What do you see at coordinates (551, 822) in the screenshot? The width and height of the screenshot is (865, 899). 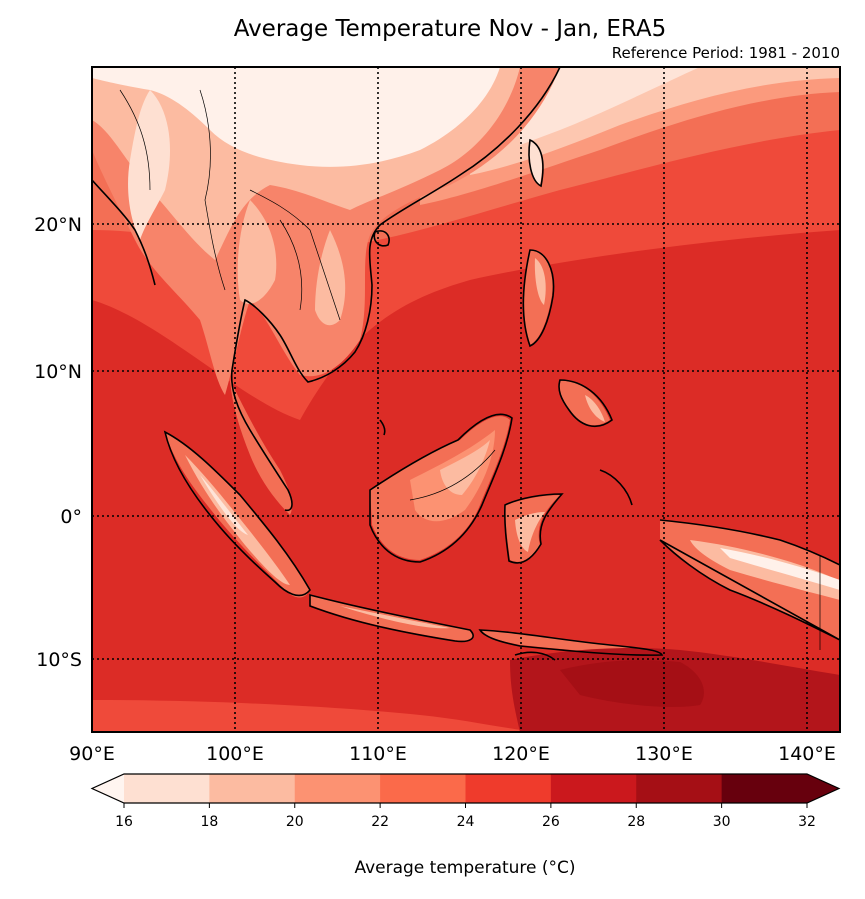 I see `colorbar-tick-label: 26` at bounding box center [551, 822].